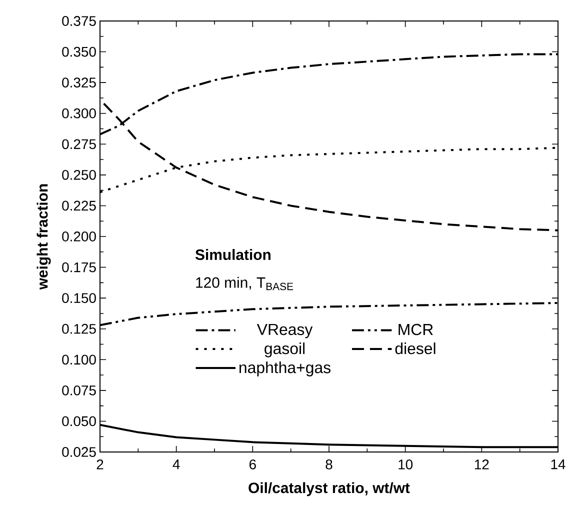 Image resolution: width=570 pixels, height=515 pixels. What do you see at coordinates (415, 348) in the screenshot?
I see `legend-label: diesel` at bounding box center [415, 348].